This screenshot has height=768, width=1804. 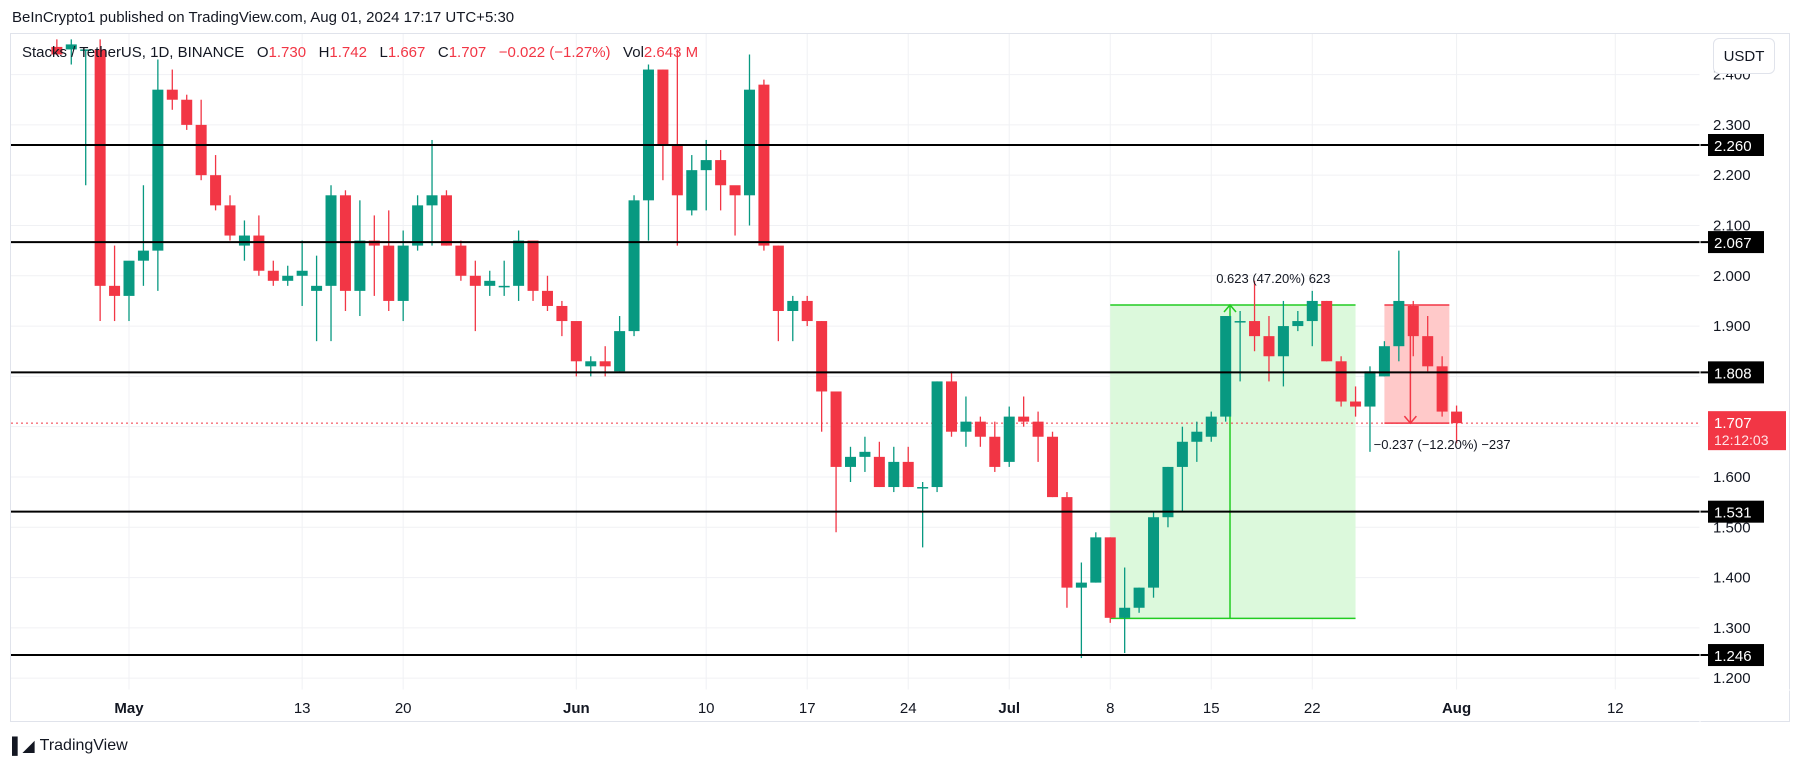 I want to click on currency-button: USDT, so click(x=1744, y=56).